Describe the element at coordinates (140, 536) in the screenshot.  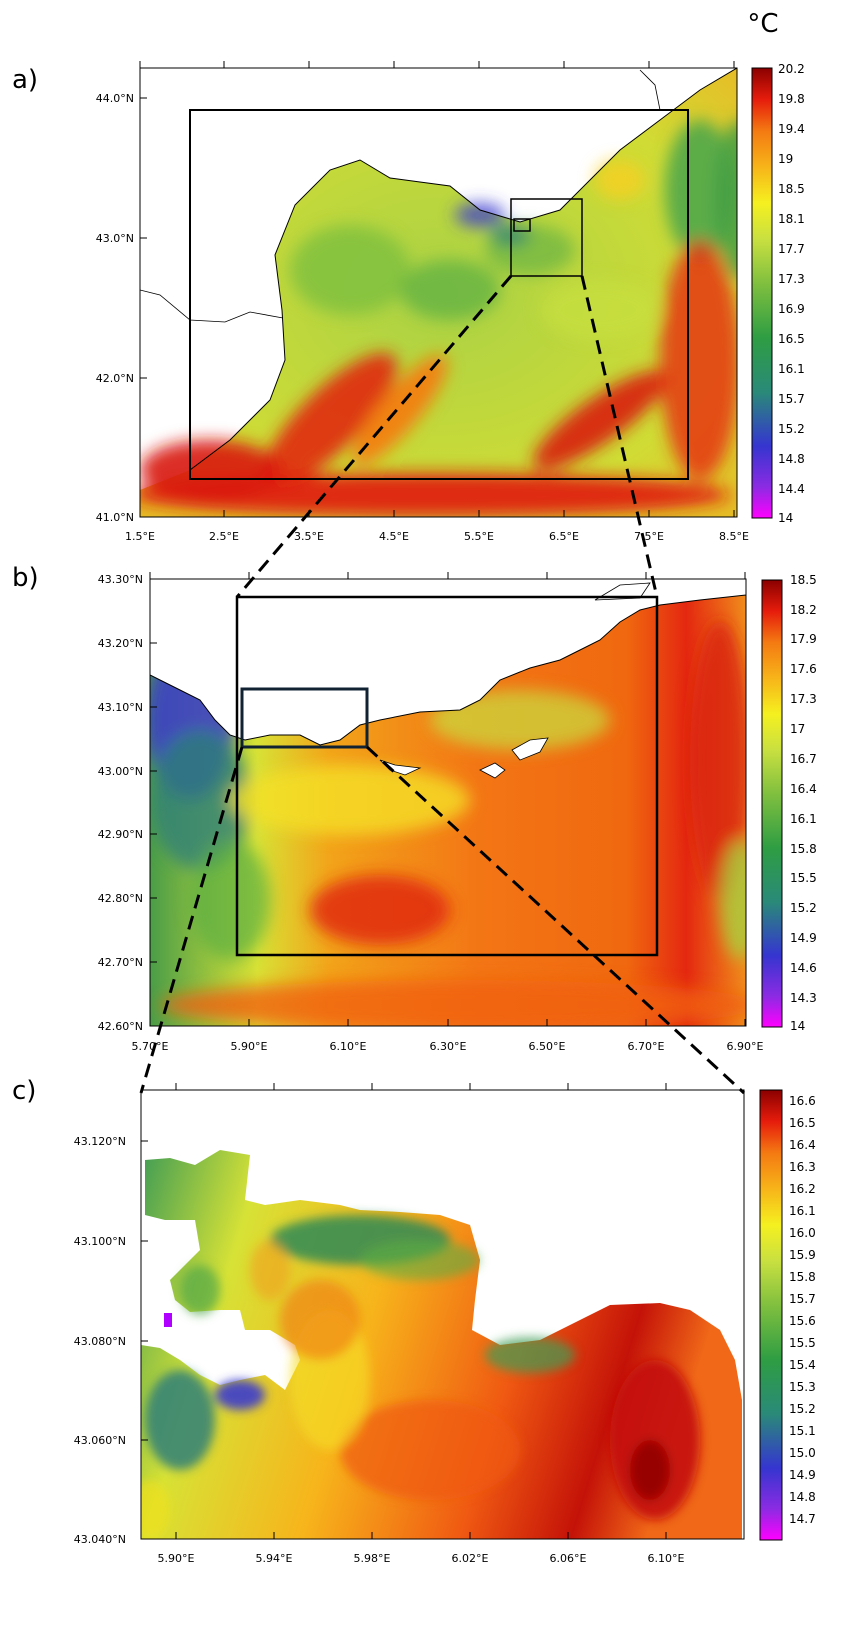
I see `panel-a-x-tick-label: 1.5°E` at that location.